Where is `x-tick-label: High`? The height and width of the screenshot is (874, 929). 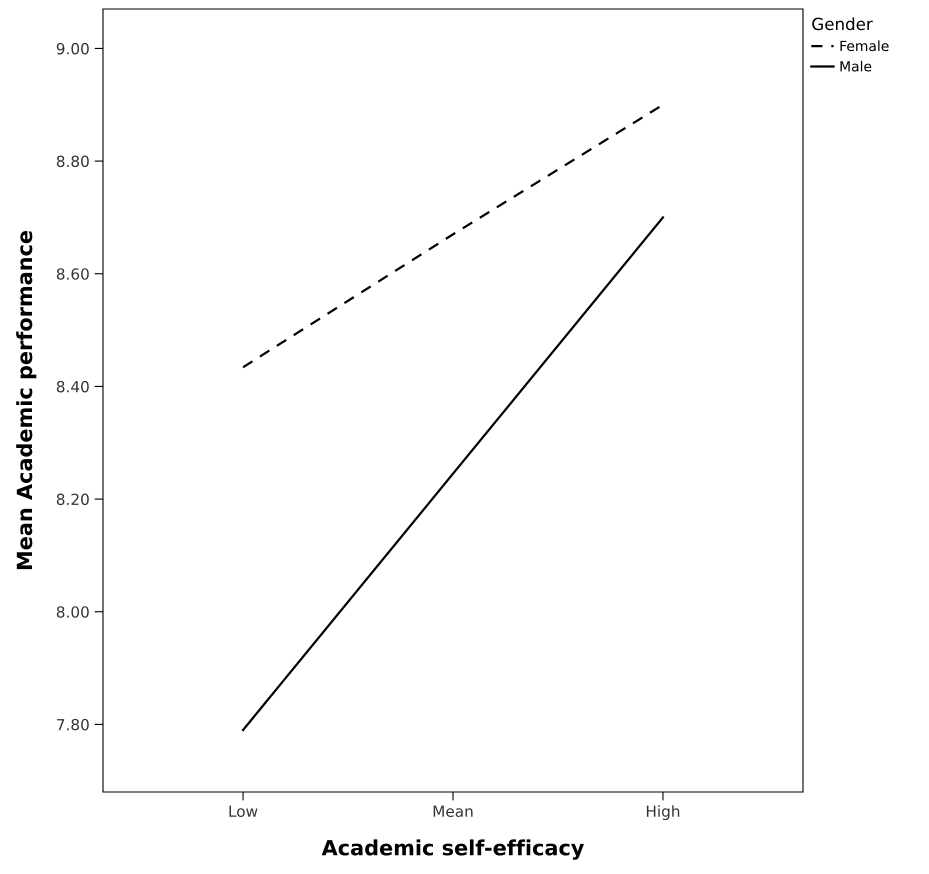 x-tick-label: High is located at coordinates (663, 812).